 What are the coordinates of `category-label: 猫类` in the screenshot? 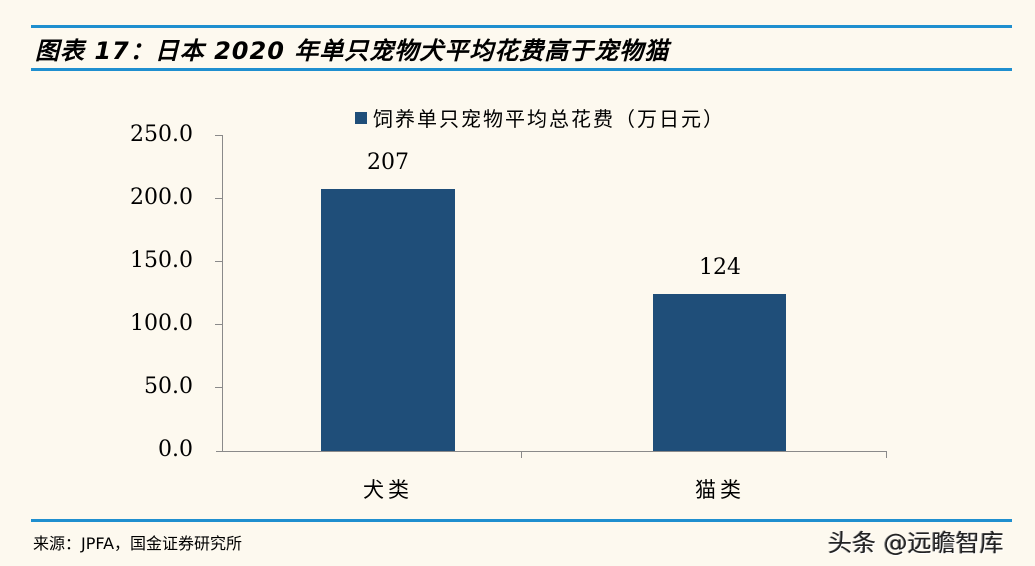 It's located at (720, 490).